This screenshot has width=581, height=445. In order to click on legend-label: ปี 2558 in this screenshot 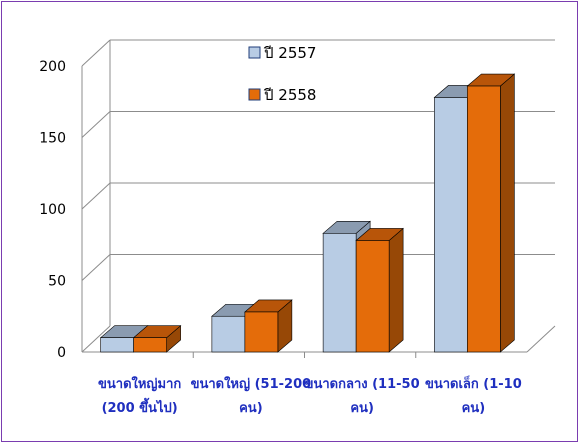, I will do `click(289, 95)`.